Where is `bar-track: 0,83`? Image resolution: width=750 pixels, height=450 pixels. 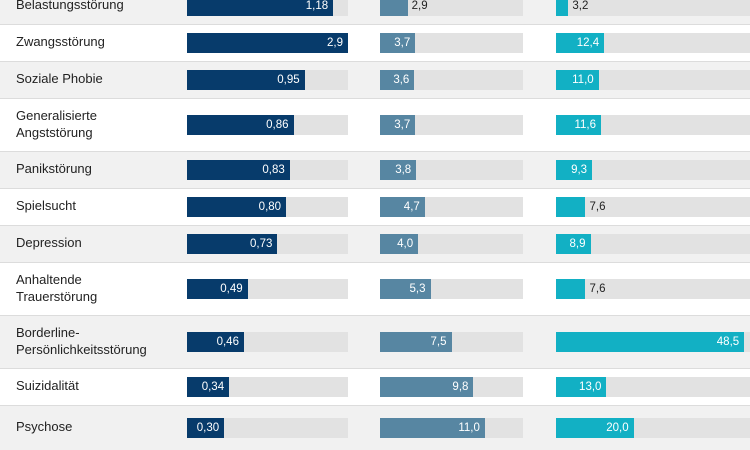
bar-track: 0,83 is located at coordinates (267, 170).